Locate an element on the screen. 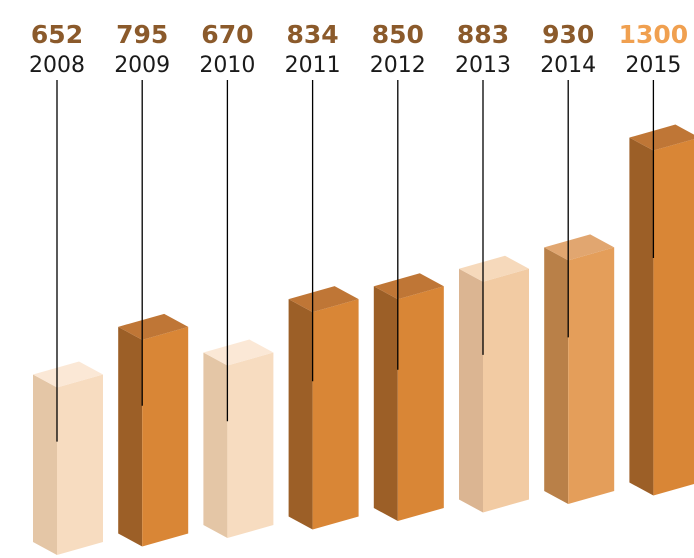 The width and height of the screenshot is (694, 558). value-label: 834 is located at coordinates (313, 34).